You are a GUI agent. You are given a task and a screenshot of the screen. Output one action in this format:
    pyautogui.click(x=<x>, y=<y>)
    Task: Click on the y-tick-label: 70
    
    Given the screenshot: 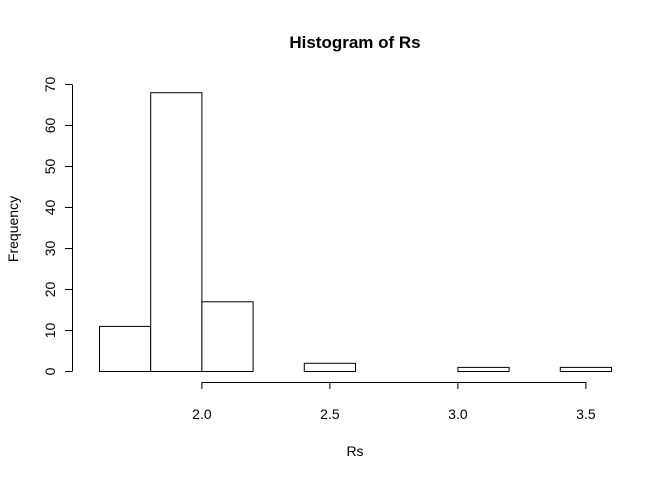 What is the action you would take?
    pyautogui.click(x=50, y=85)
    